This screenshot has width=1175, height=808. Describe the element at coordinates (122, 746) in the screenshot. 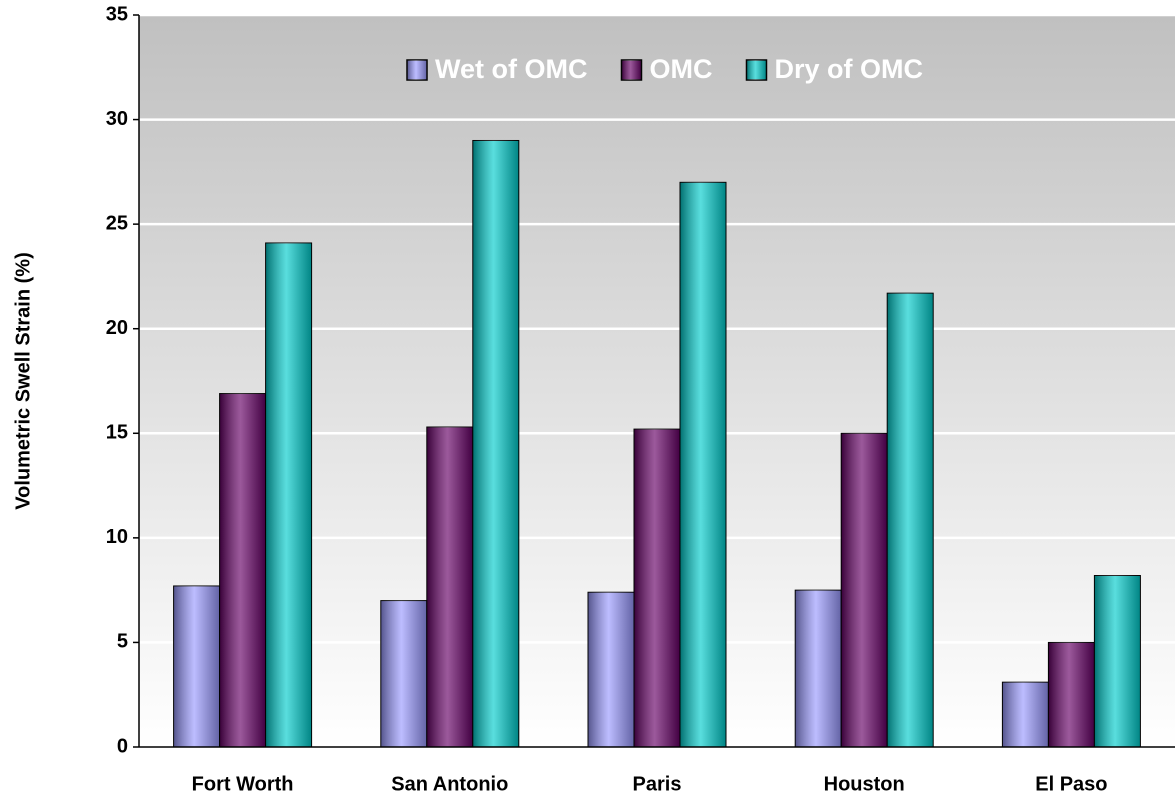

I see `y-tick-label: 0` at that location.